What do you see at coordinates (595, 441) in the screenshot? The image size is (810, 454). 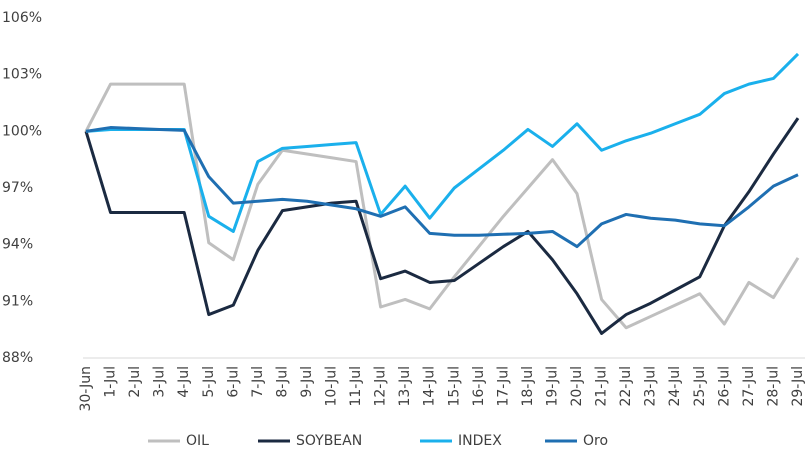 I see `legend-label: Oro` at bounding box center [595, 441].